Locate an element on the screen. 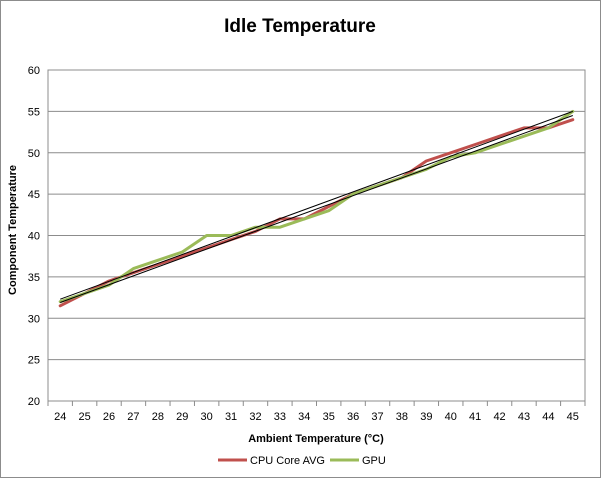 This screenshot has width=601, height=478. x-tick-label: 36 is located at coordinates (353, 417).